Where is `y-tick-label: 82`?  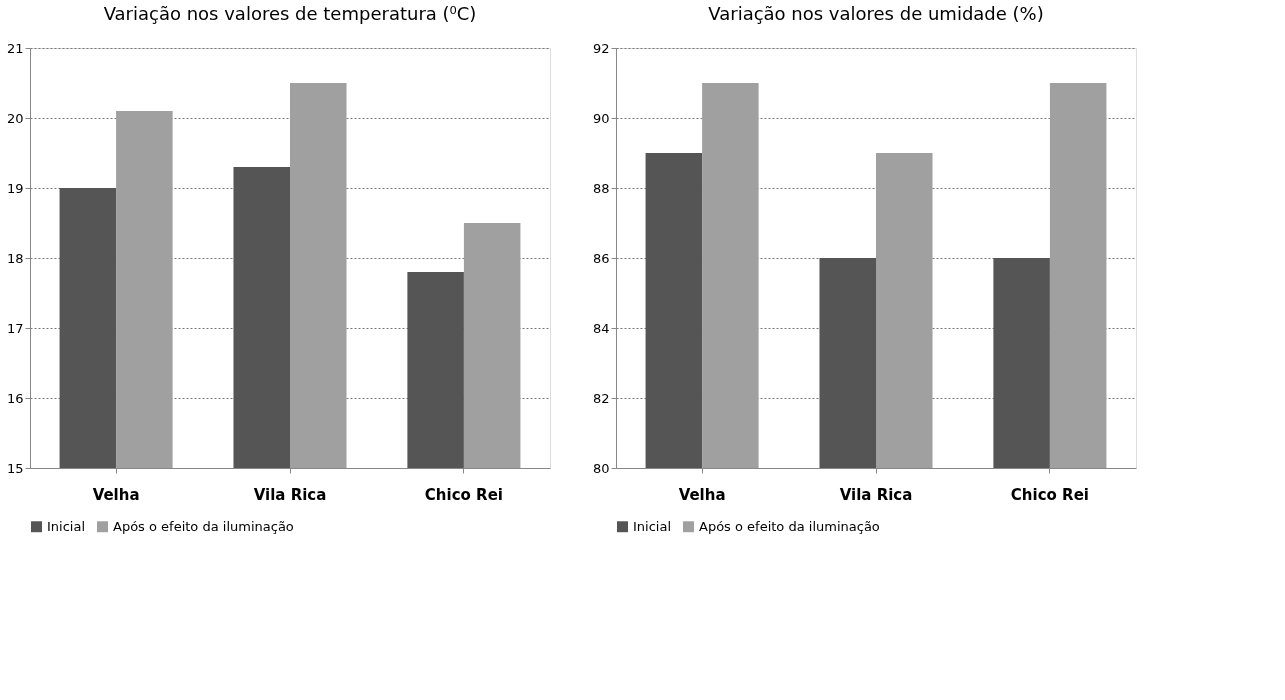
y-tick-label: 82 is located at coordinates (601, 398).